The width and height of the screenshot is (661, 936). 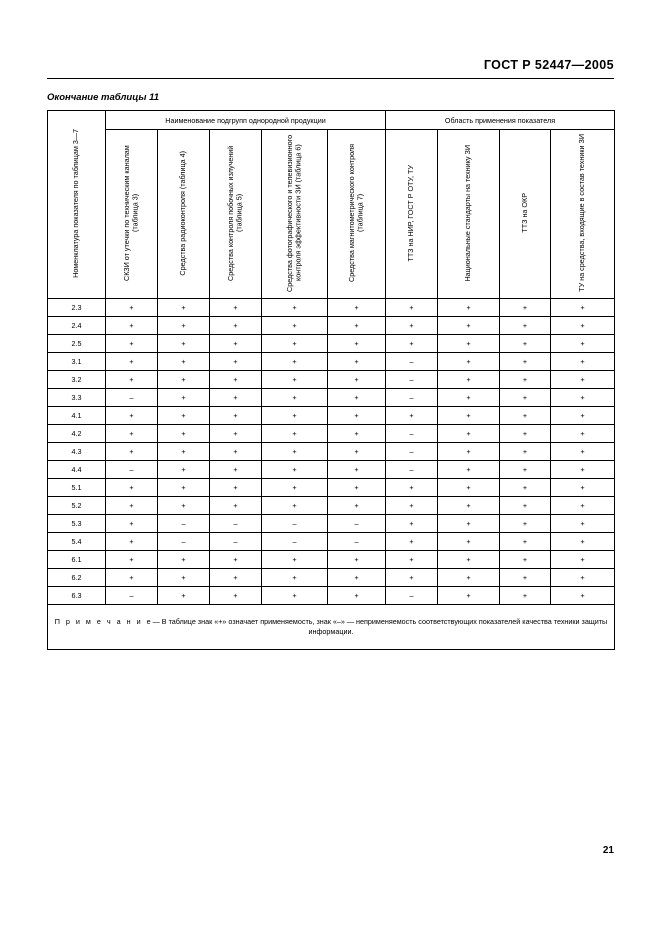 What do you see at coordinates (76, 595) in the screenshot?
I see `cell-index: 6.3` at bounding box center [76, 595].